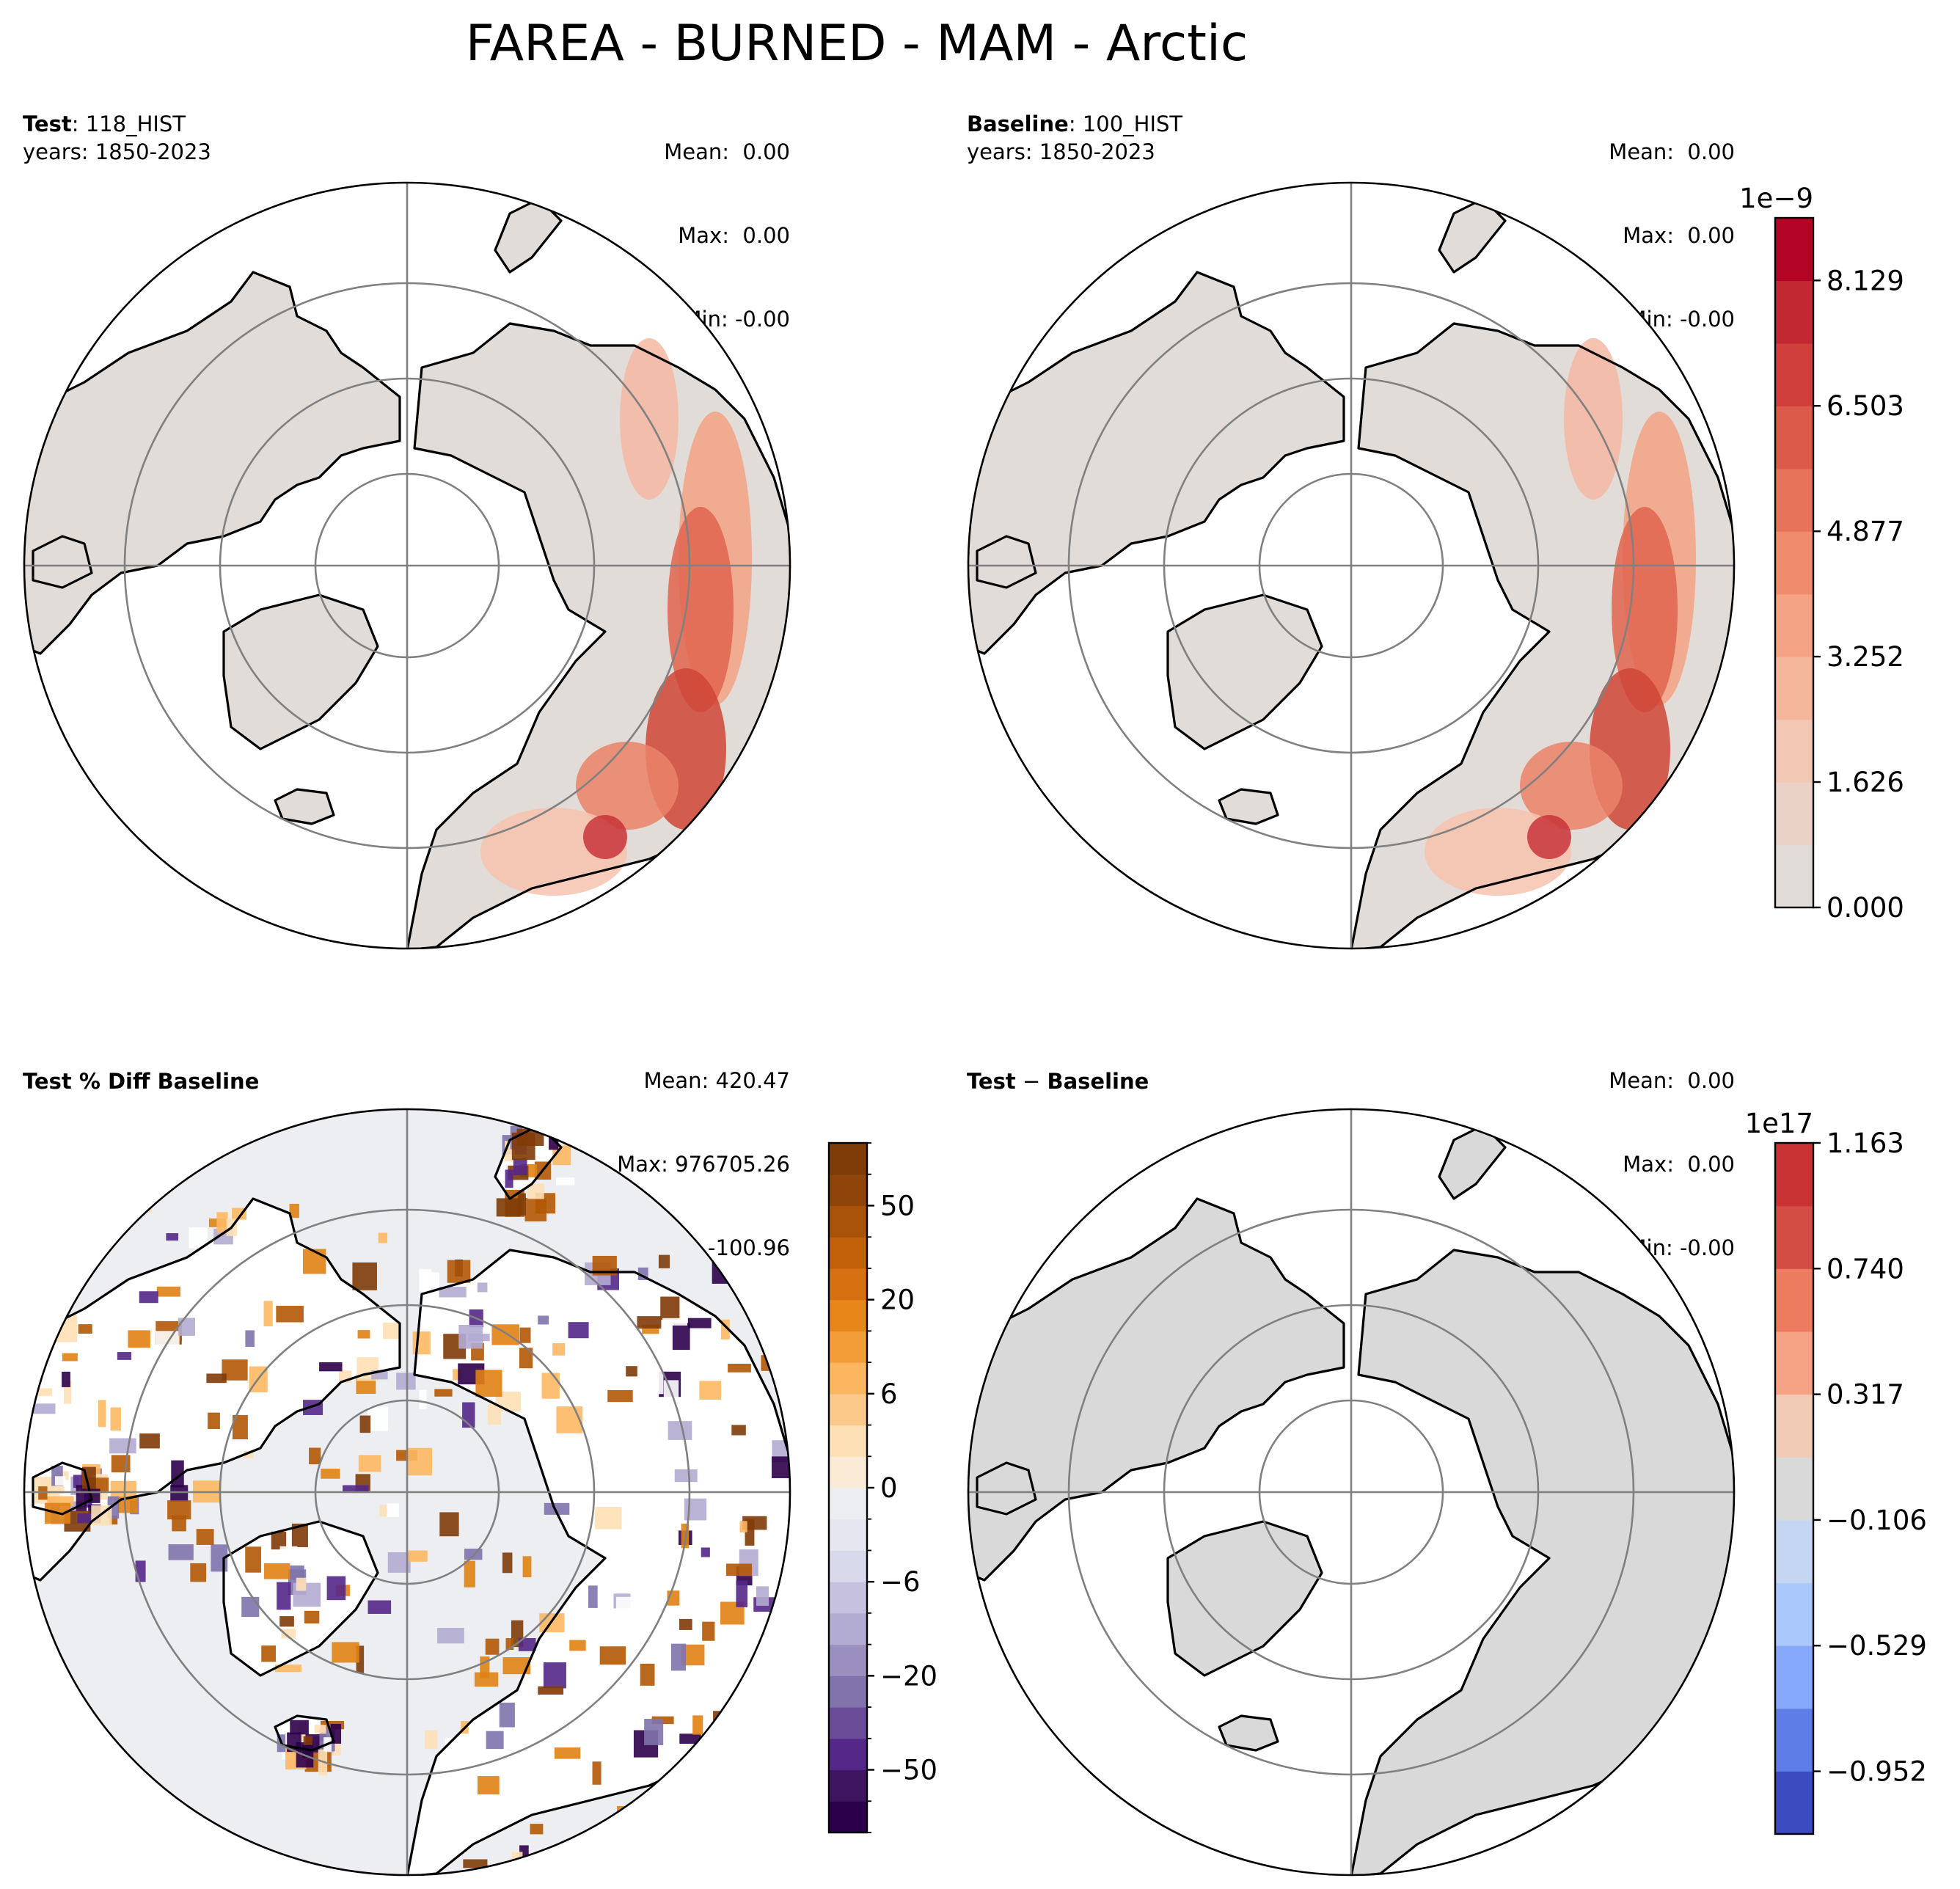  Describe the element at coordinates (908, 1676) in the screenshot. I see `colorbar-tick-label-1: −20` at that location.